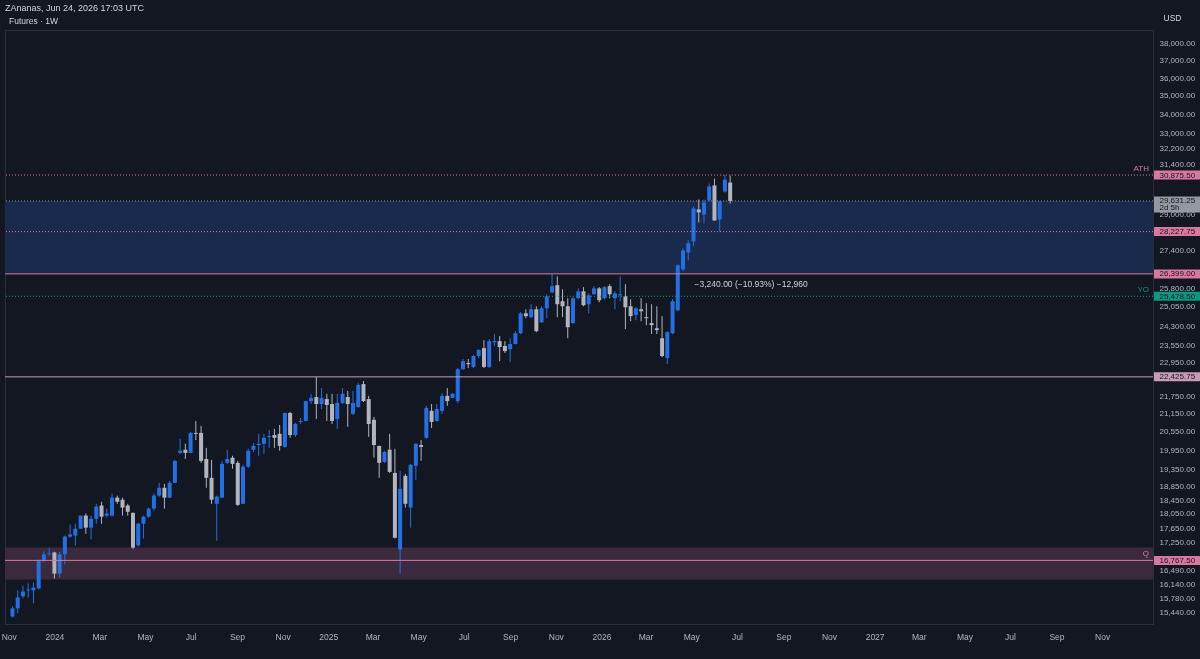 This screenshot has width=1200, height=659. I want to click on y-tick-label: 22,950.00, so click(1177, 362).